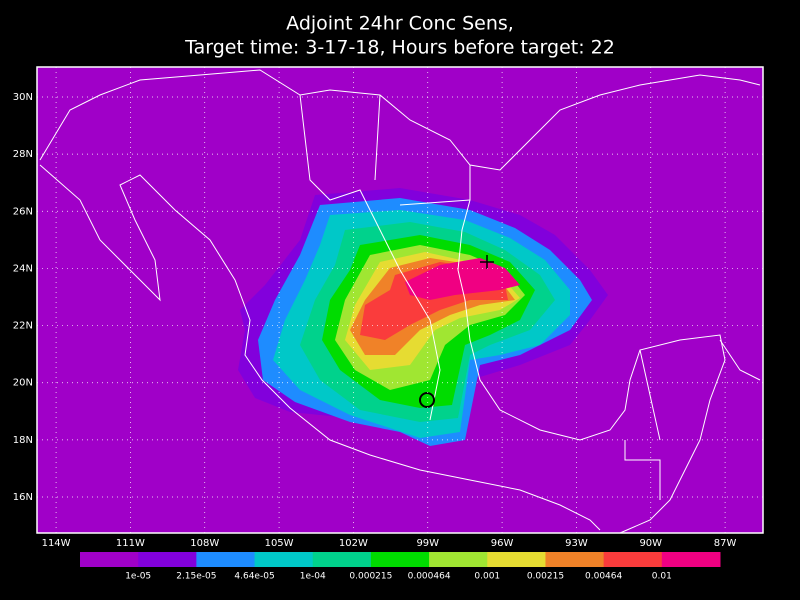 The width and height of the screenshot is (800, 600). What do you see at coordinates (56, 543) in the screenshot?
I see `lon-label: 114W` at bounding box center [56, 543].